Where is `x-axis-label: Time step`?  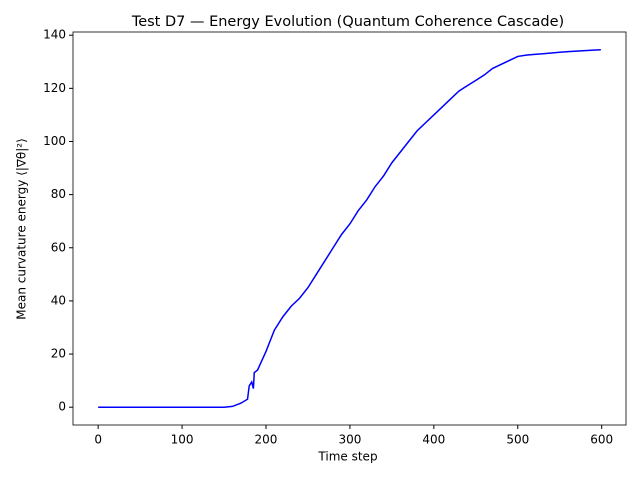 x-axis-label: Time step is located at coordinates (347, 457).